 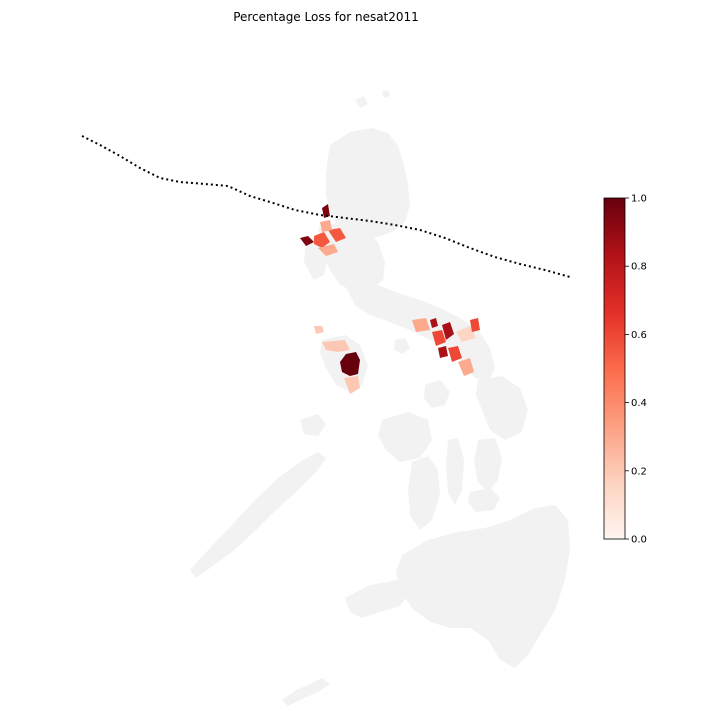 What do you see at coordinates (361, 102) in the screenshot?
I see `babuyan-islands` at bounding box center [361, 102].